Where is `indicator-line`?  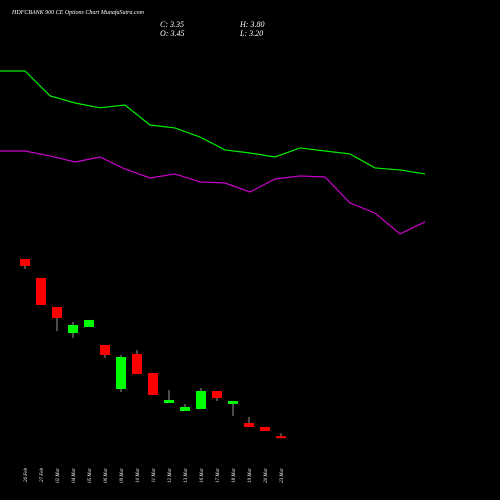 indicator-line is located at coordinates (213, 192).